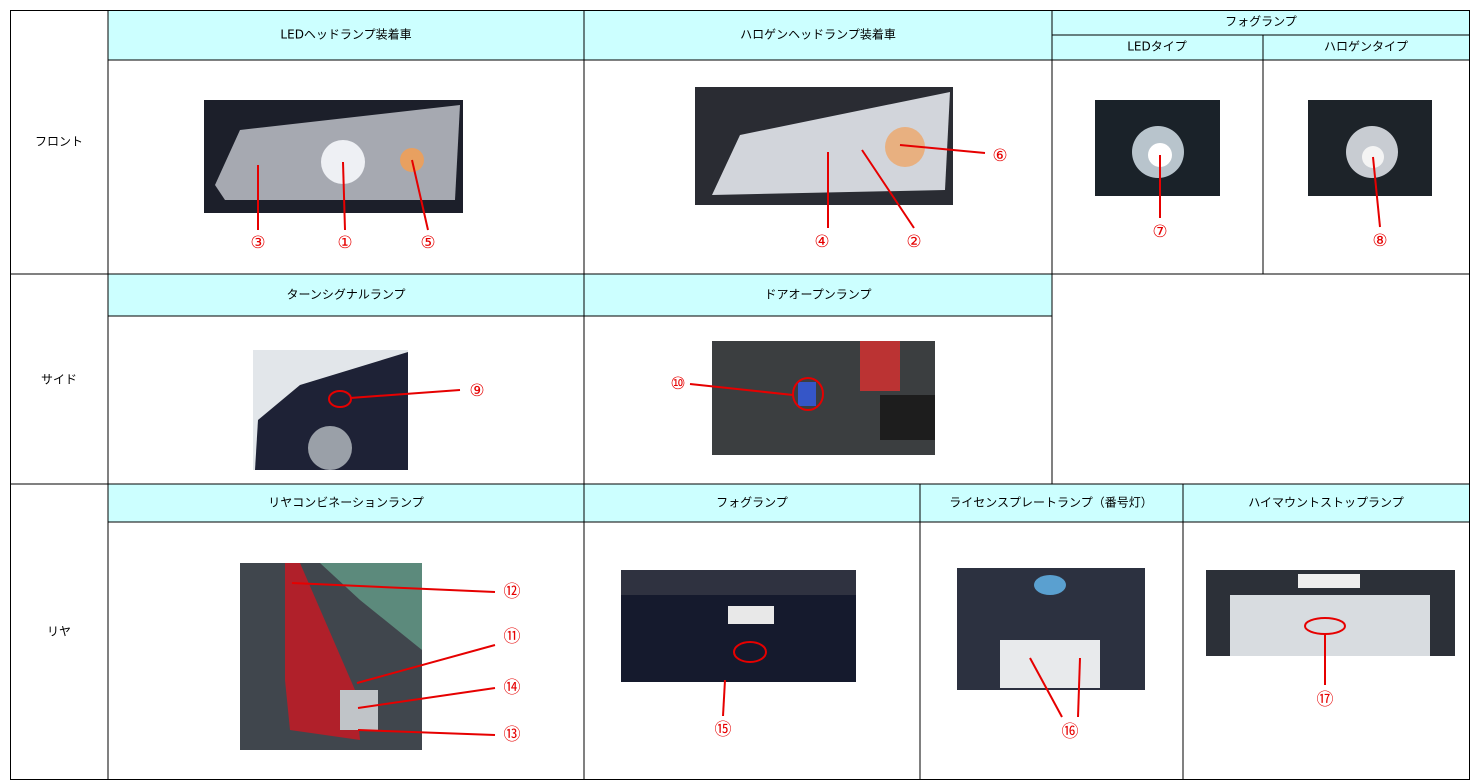  Describe the element at coordinates (257, 243) in the screenshot. I see `callout: ③` at that location.